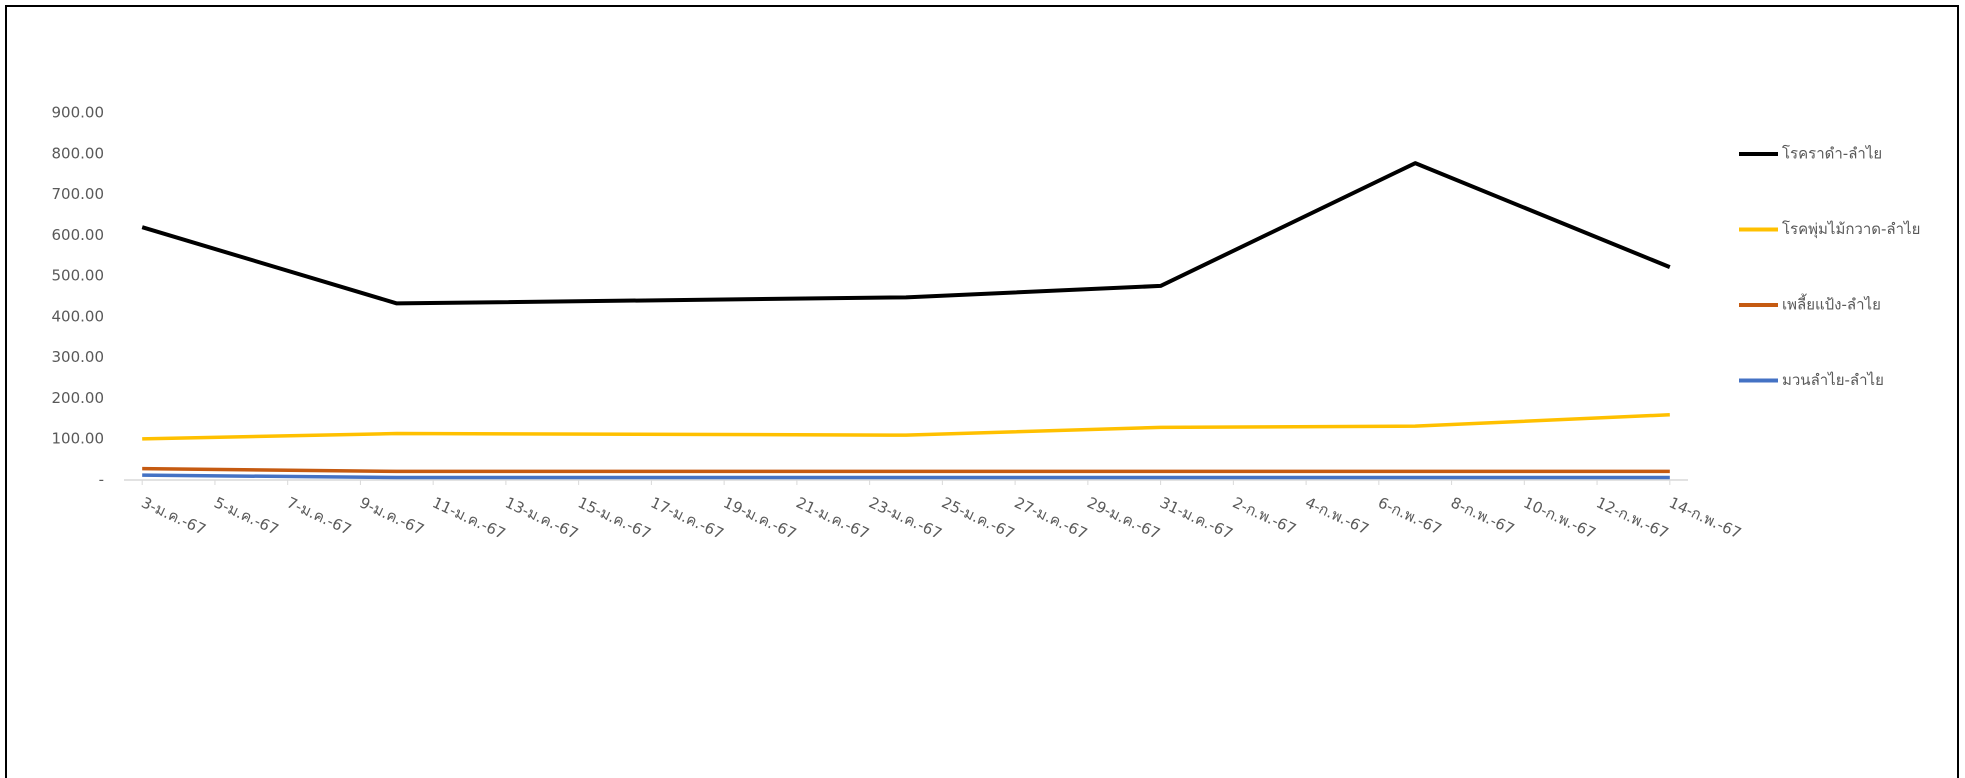  I want to click on x-tick-label: 19-ม.ค.-67, so click(760, 517).